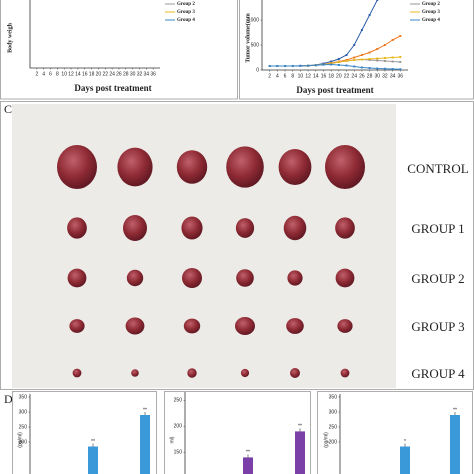 The width and height of the screenshot is (474, 474). I want to click on y-tick-label: 350, so click(333, 397).